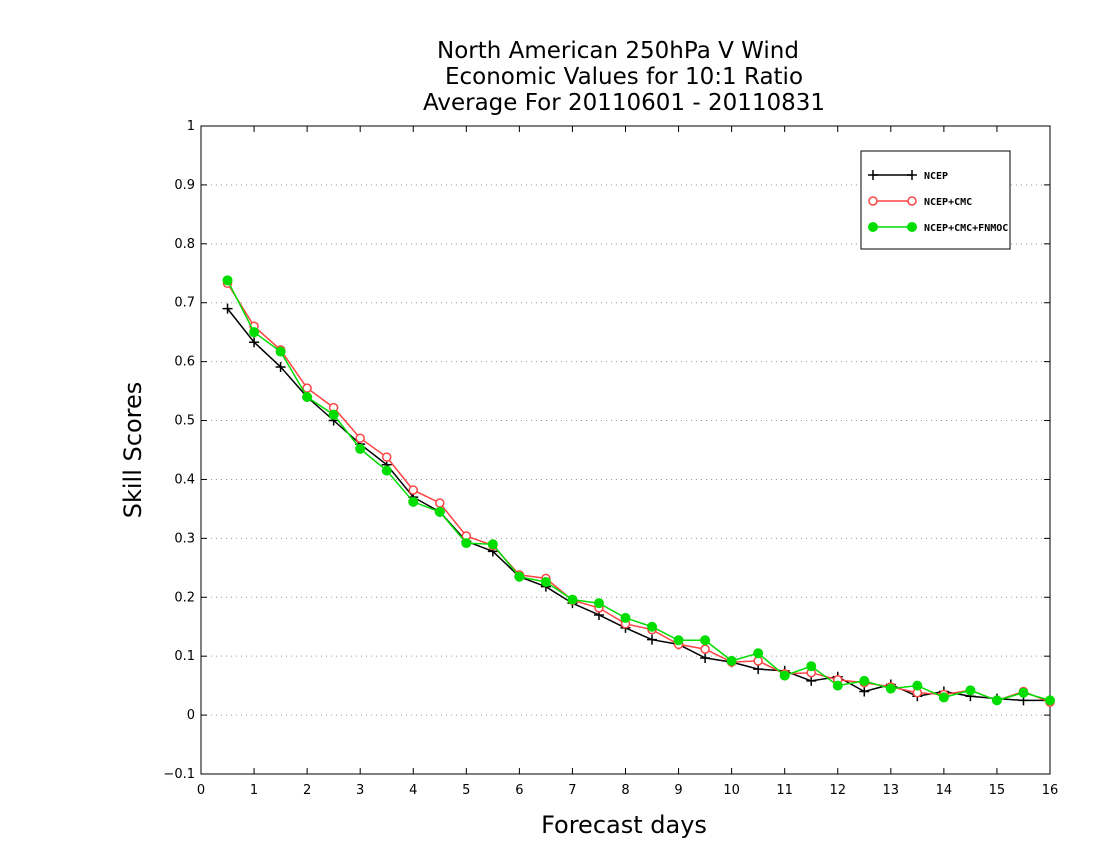  What do you see at coordinates (254, 790) in the screenshot?
I see `x-tick-label: 1` at bounding box center [254, 790].